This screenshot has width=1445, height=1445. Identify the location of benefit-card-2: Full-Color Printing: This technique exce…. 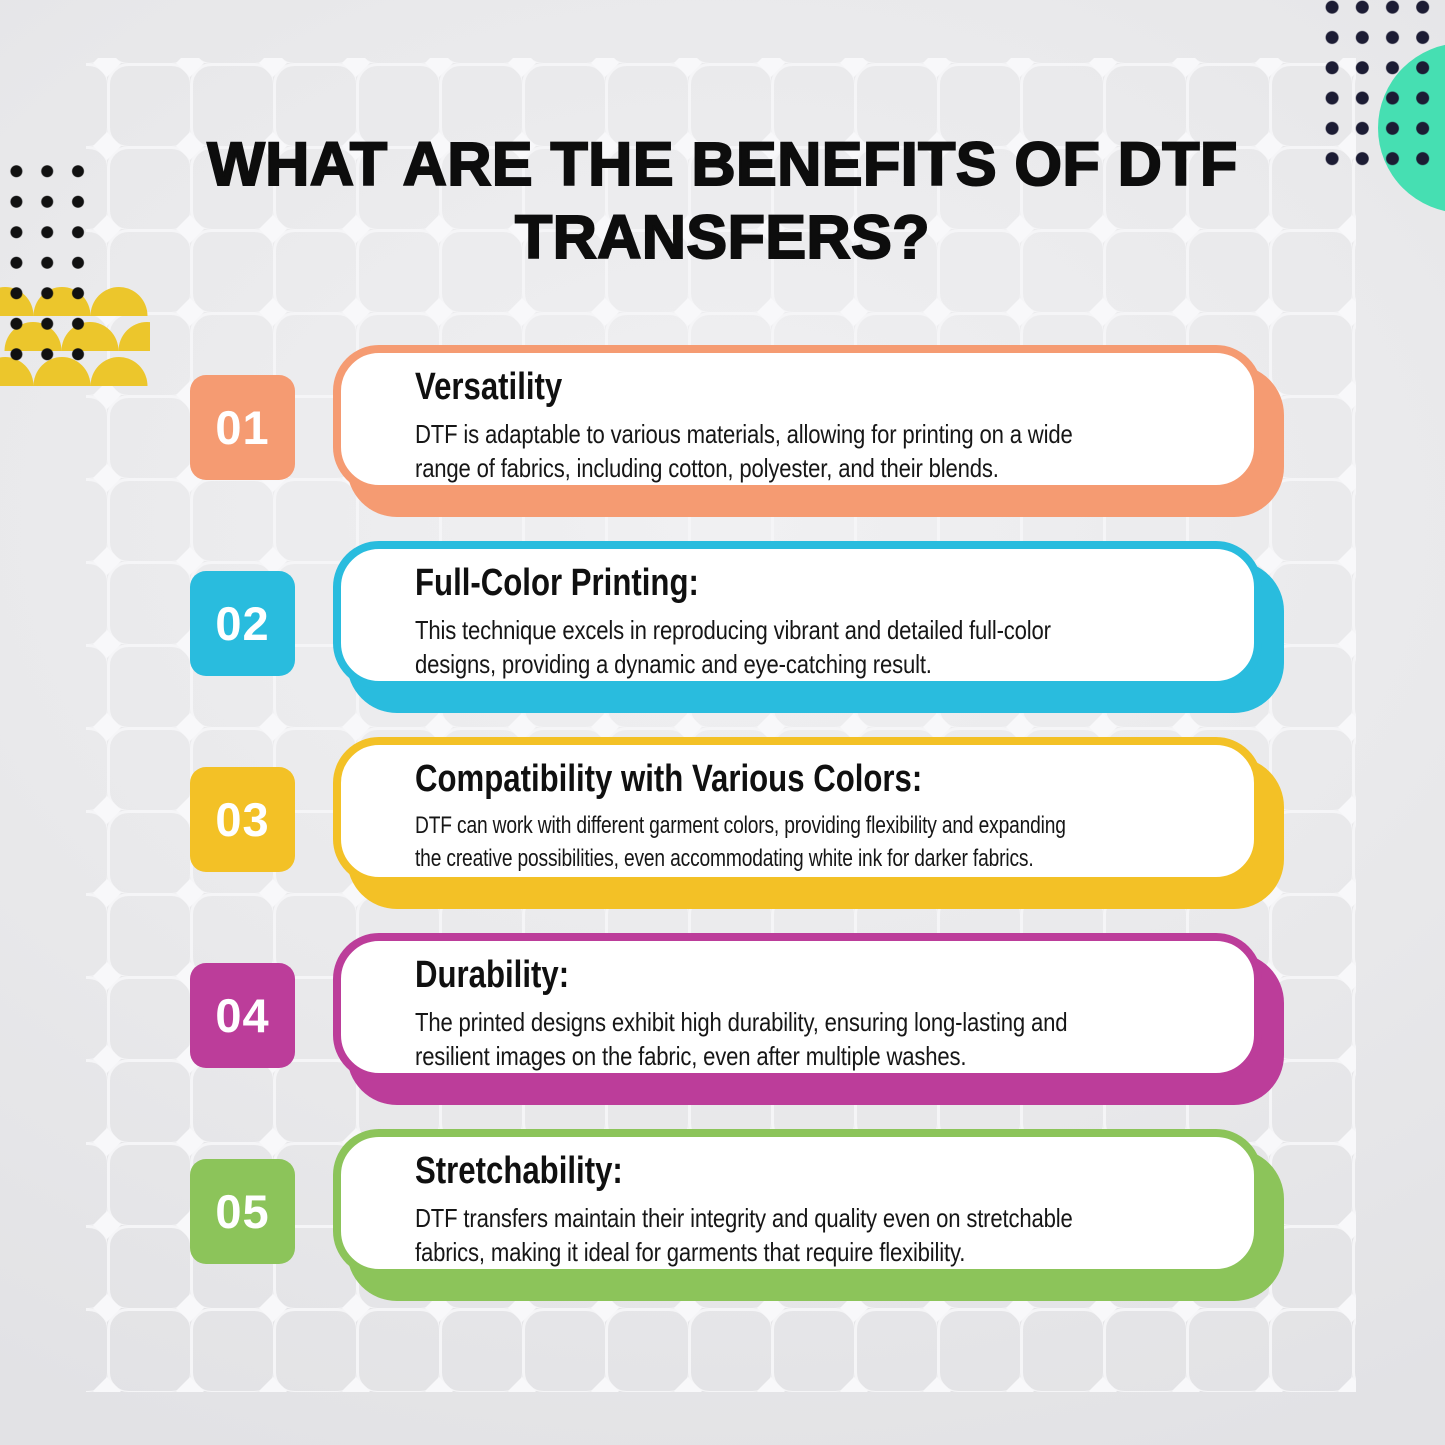
(808, 627).